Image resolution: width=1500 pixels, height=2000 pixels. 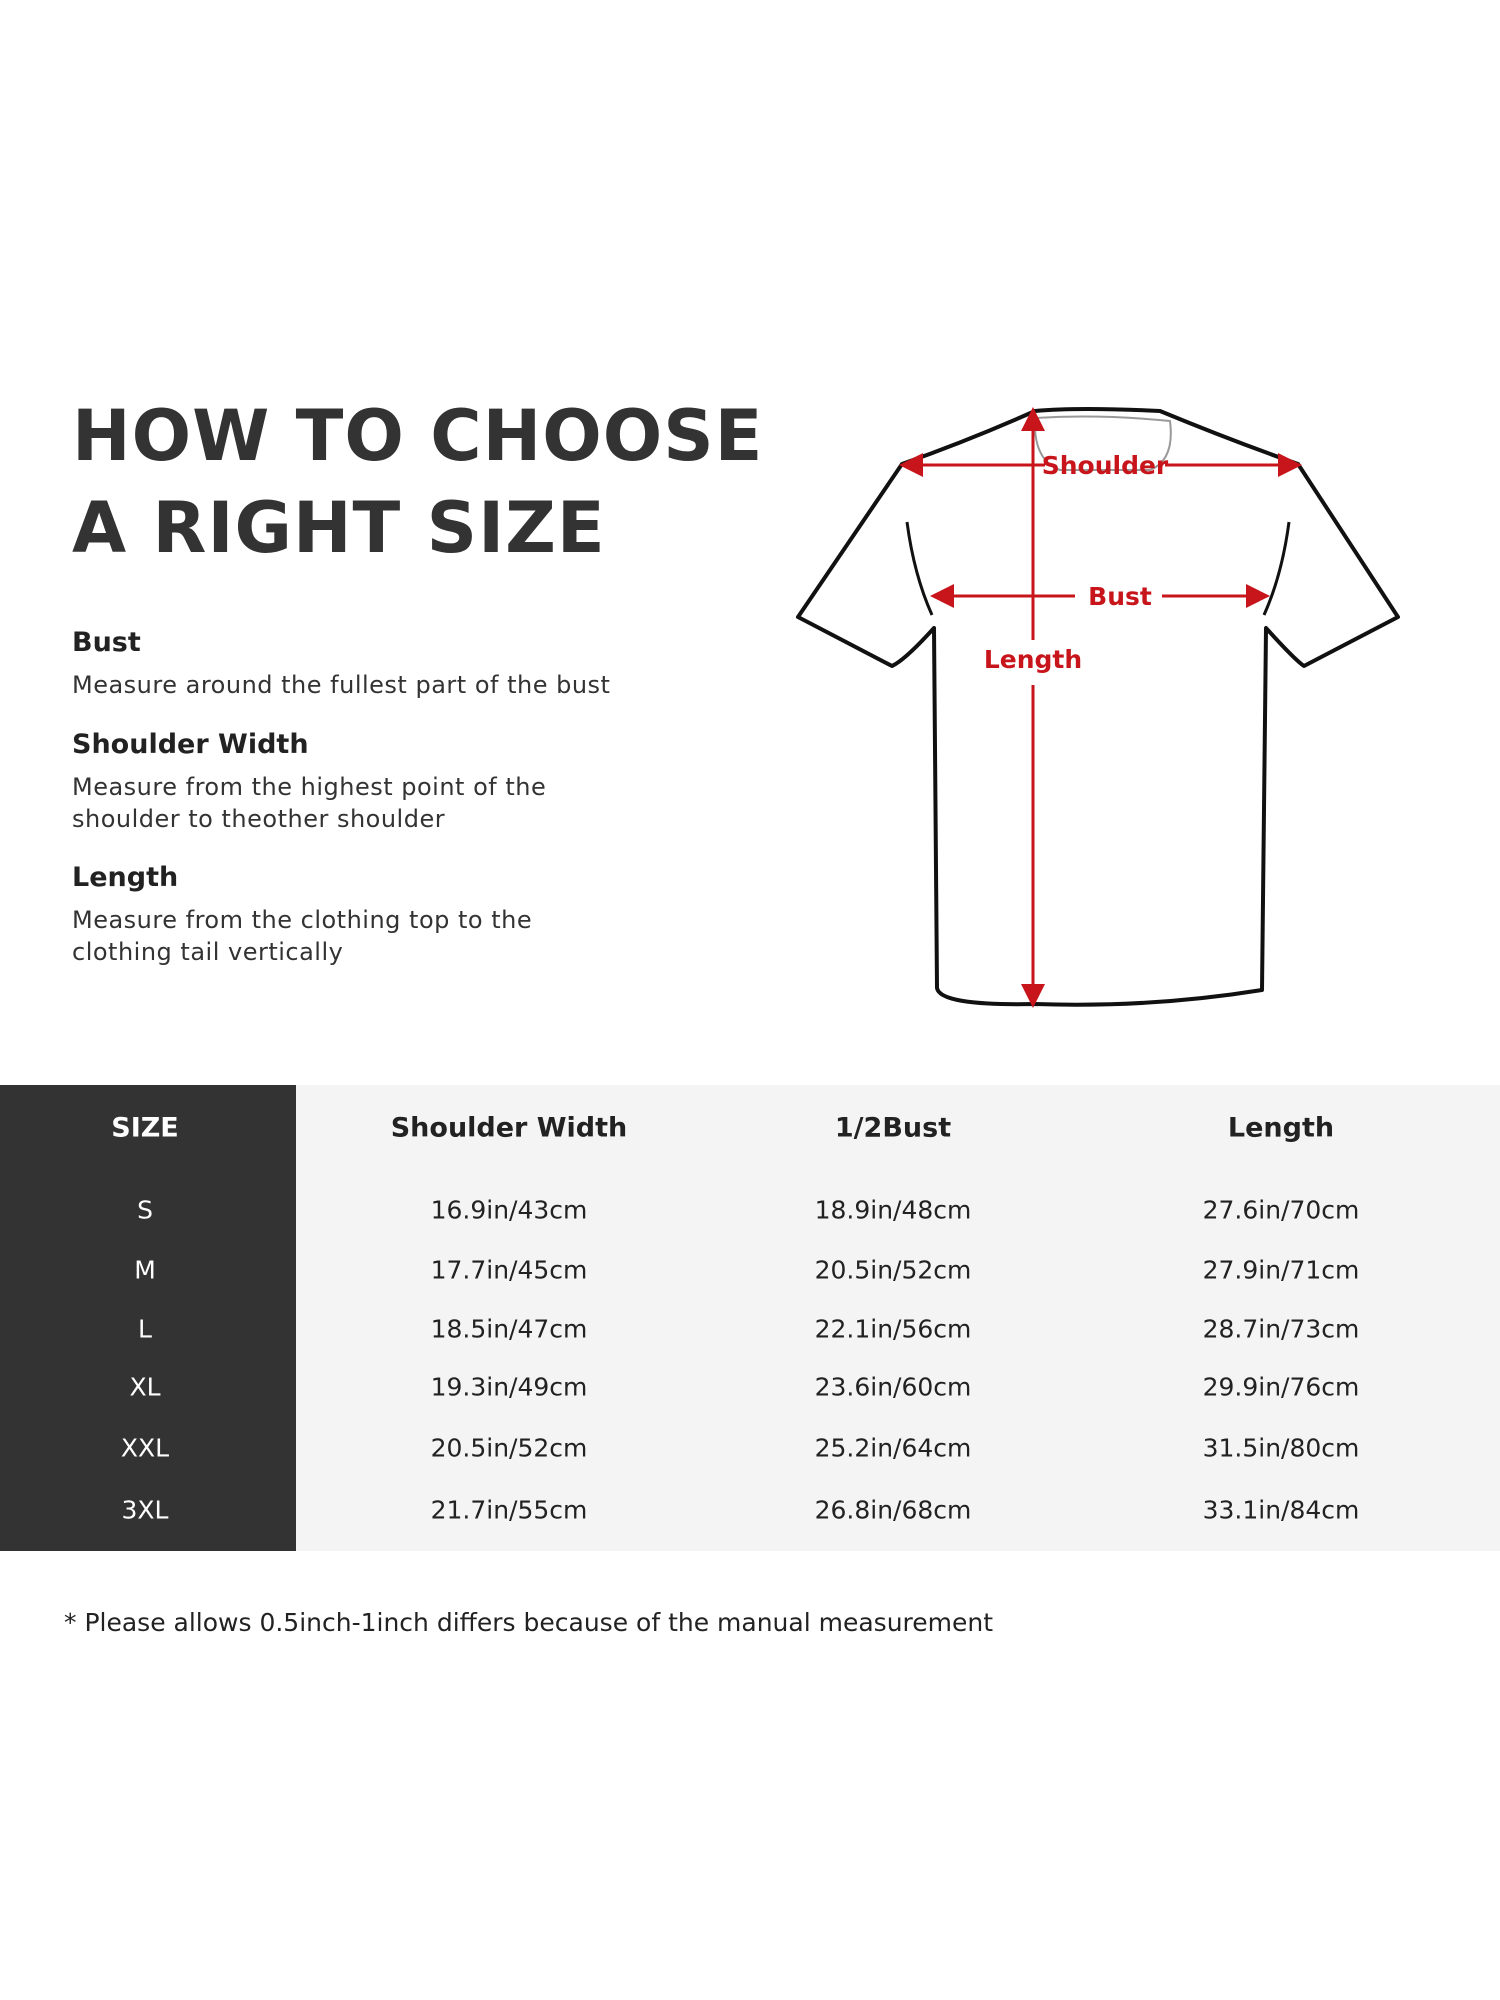 What do you see at coordinates (893, 1510) in the screenshot?
I see `table-cell: 26.8in/68cm` at bounding box center [893, 1510].